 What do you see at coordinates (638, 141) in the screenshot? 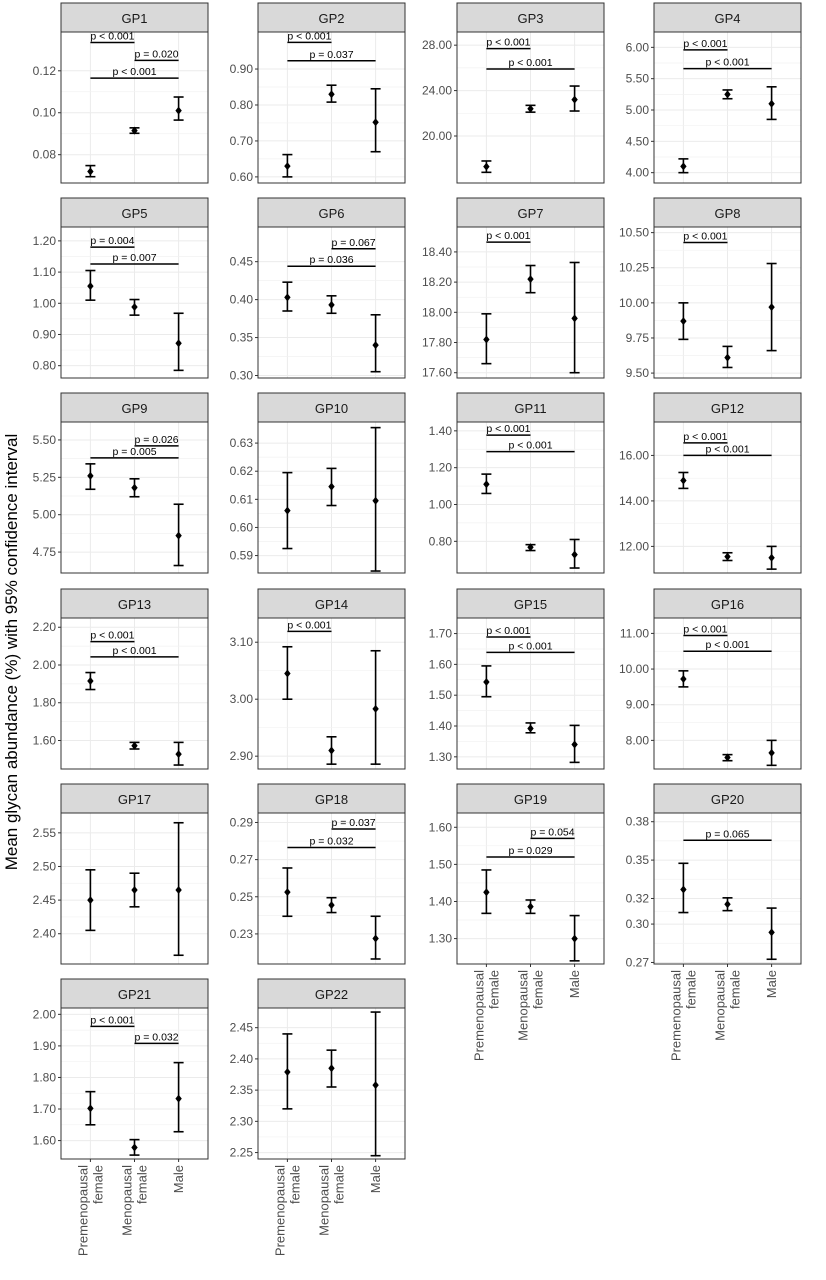
I see `y-tick-label: 4.50` at bounding box center [638, 141].